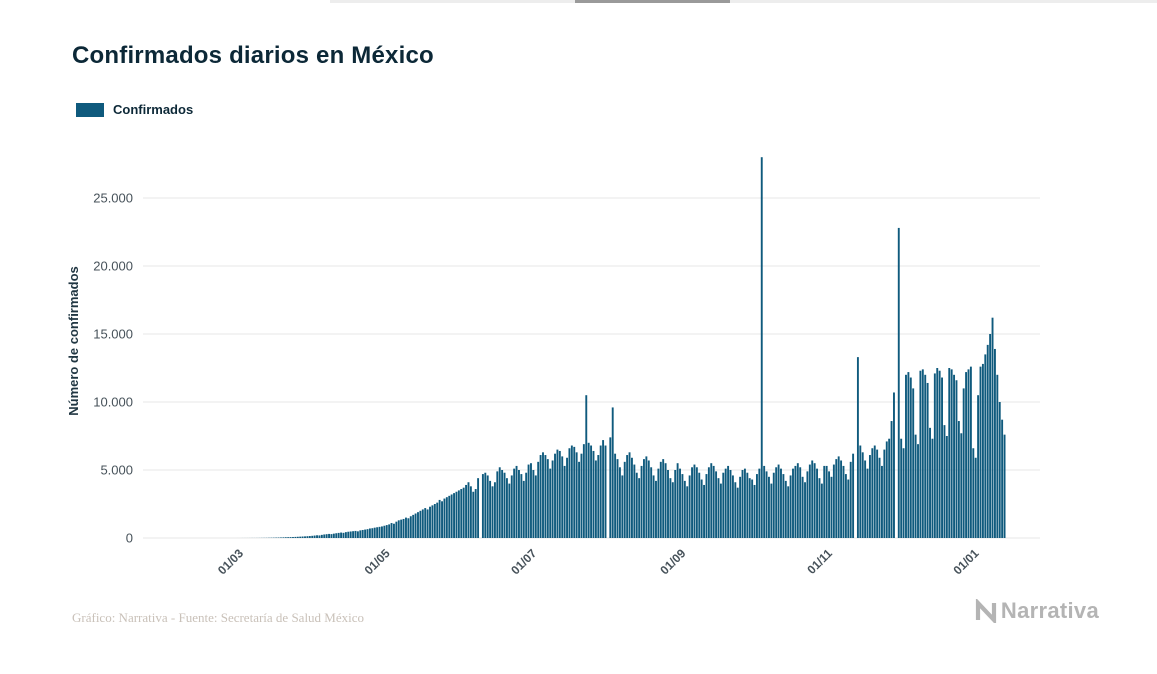 Image resolution: width=1157 pixels, height=674 pixels. I want to click on x-tick-label: 01/05, so click(377, 561).